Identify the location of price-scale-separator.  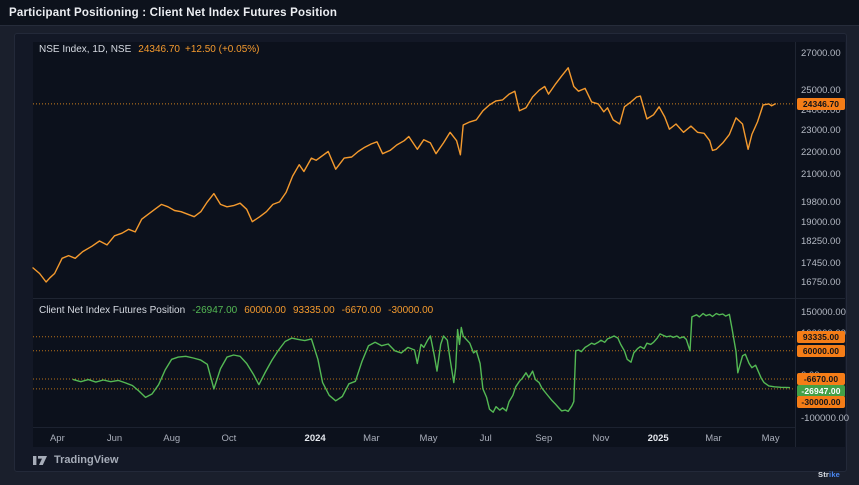
(795, 244).